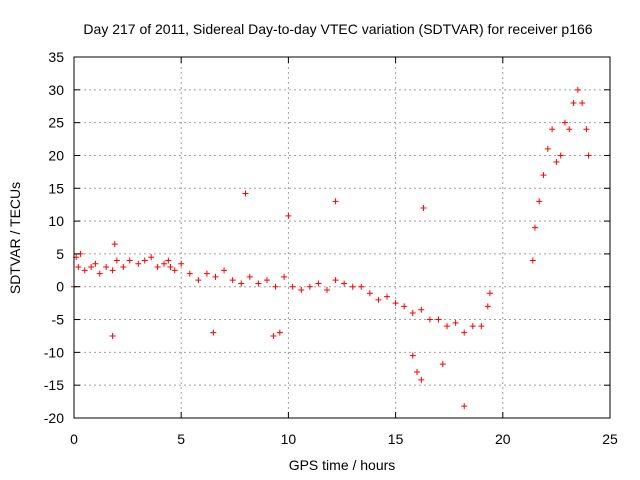 This screenshot has height=480, width=640. I want to click on x-tick-label: 10, so click(289, 439).